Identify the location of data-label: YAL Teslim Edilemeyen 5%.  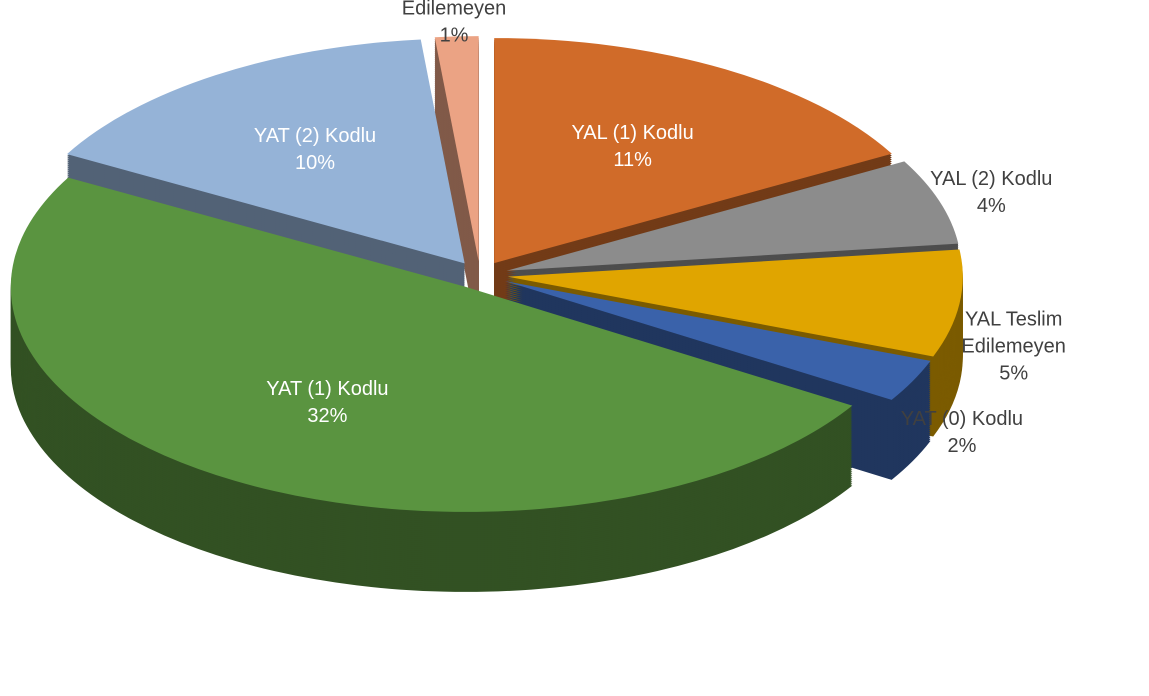
(1014, 347).